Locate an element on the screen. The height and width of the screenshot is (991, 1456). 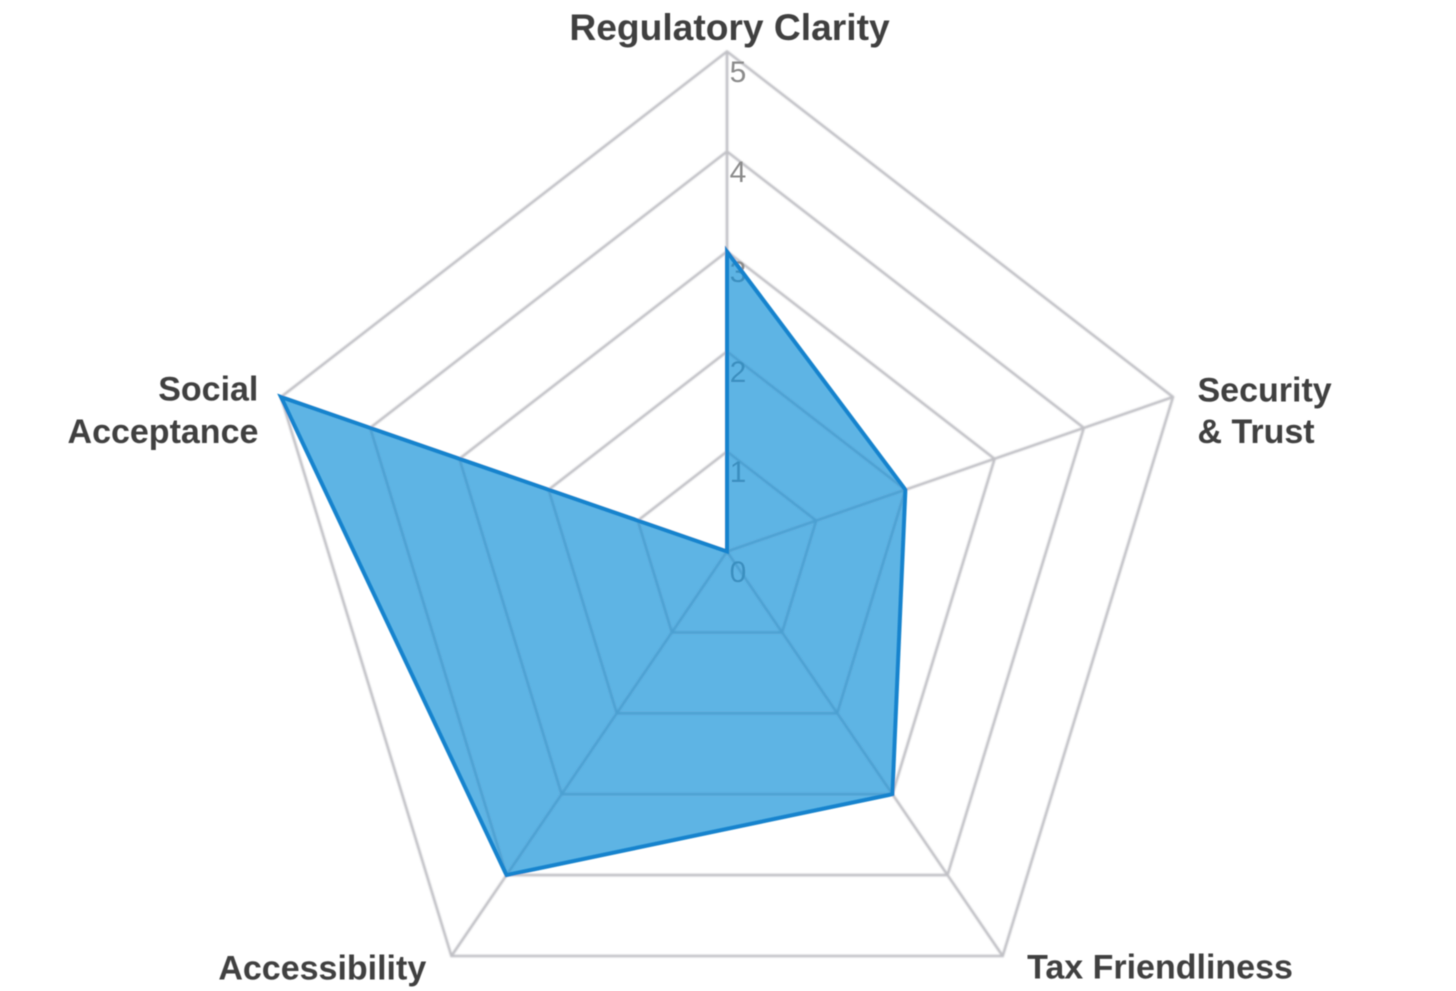
svg-text: 5 is located at coordinates (738, 72).